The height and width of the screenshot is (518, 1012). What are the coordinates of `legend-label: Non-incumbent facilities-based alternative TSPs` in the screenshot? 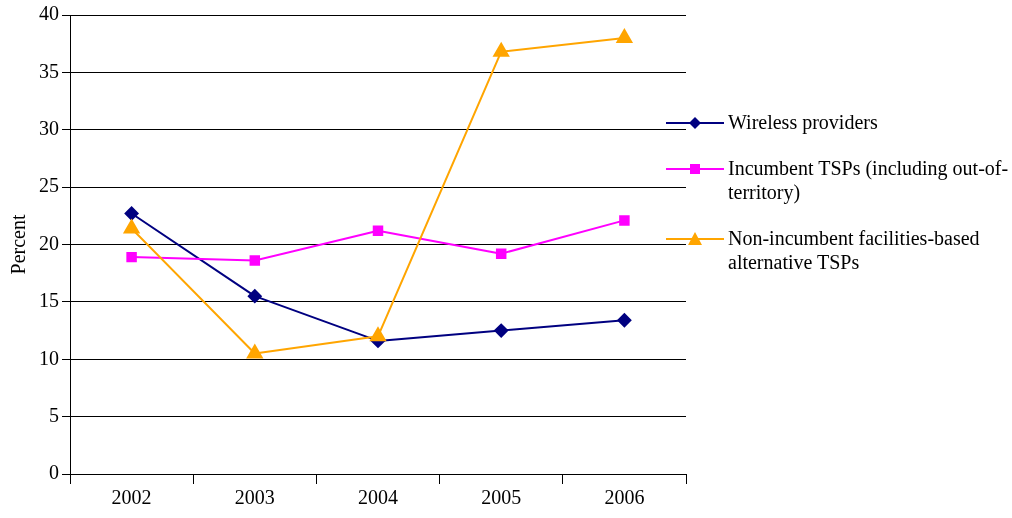 It's located at (854, 250).